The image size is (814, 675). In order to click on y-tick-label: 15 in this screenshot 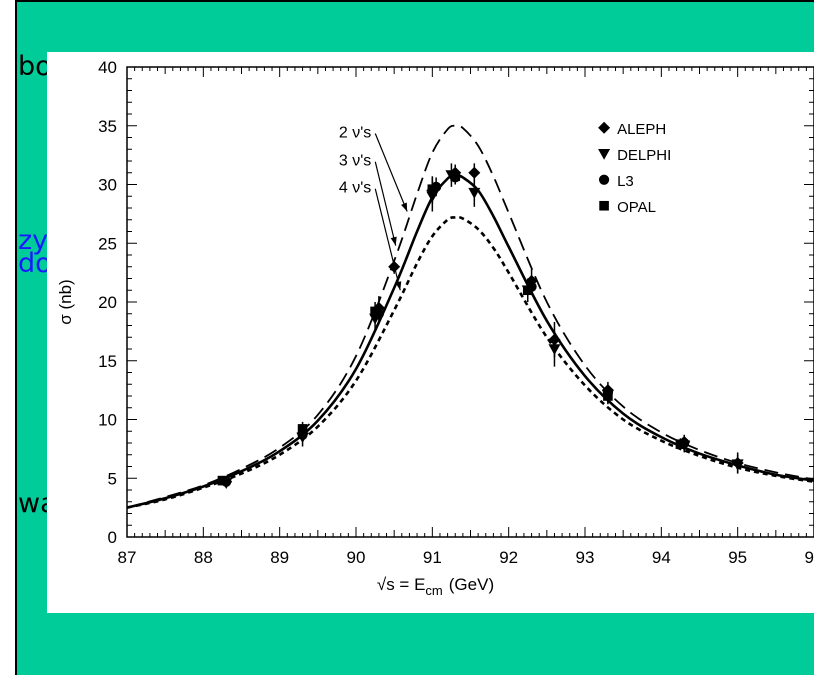, I will do `click(107, 361)`.